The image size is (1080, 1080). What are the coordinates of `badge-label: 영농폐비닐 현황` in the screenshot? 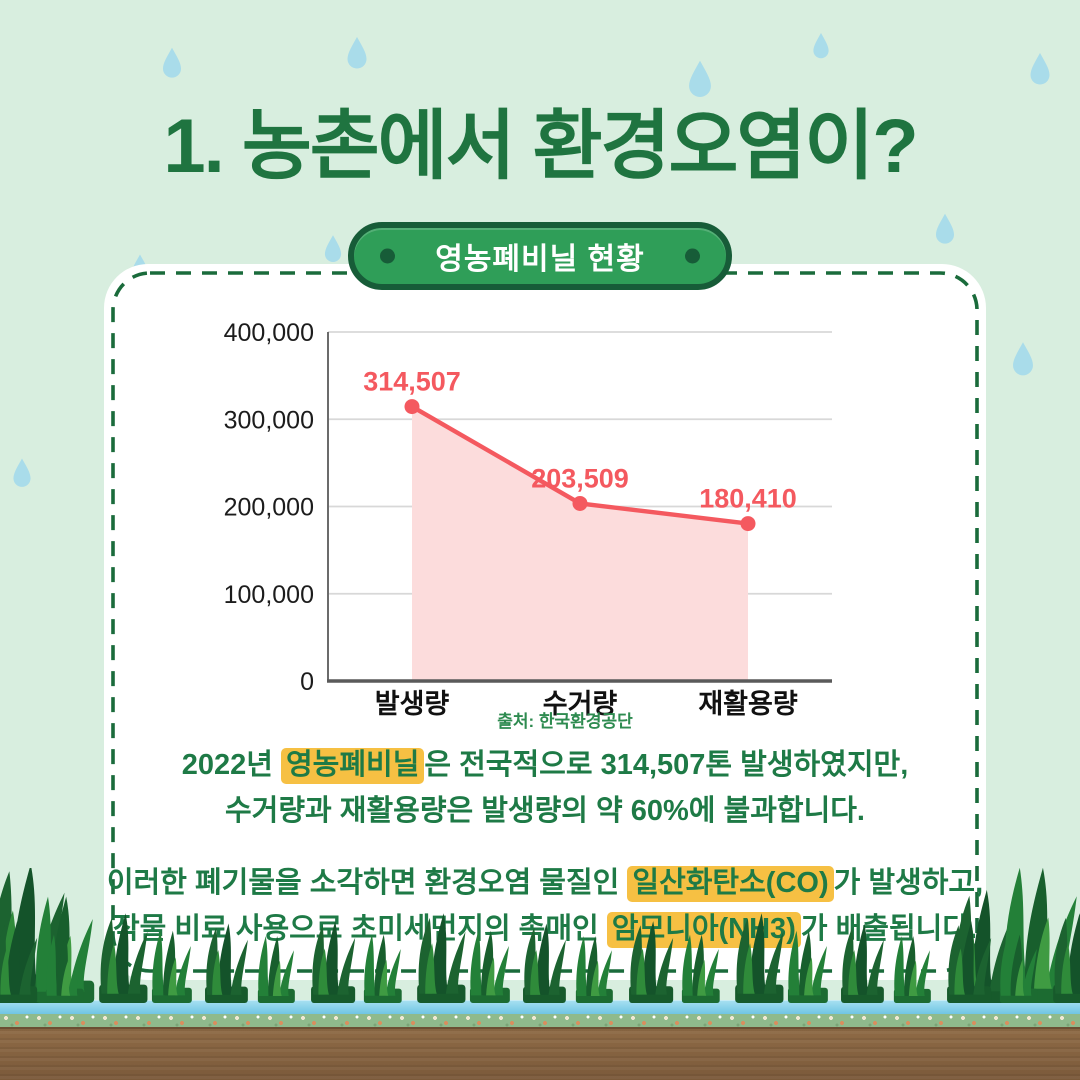 It's located at (540, 259).